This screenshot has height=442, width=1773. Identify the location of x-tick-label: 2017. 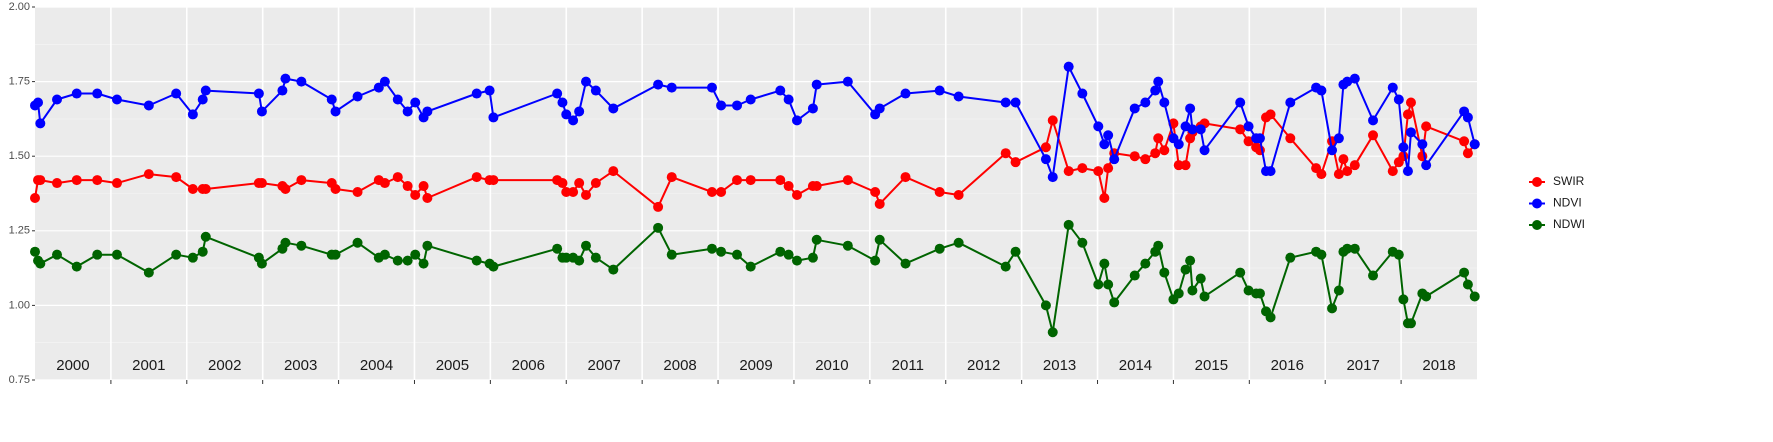
(1362, 365).